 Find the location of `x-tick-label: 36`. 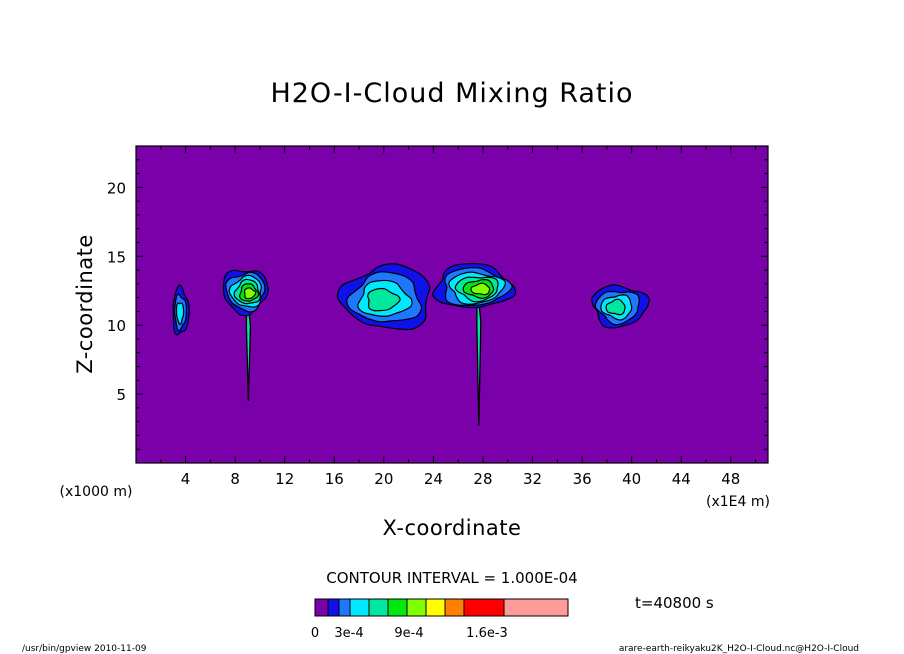

x-tick-label: 36 is located at coordinates (582, 479).